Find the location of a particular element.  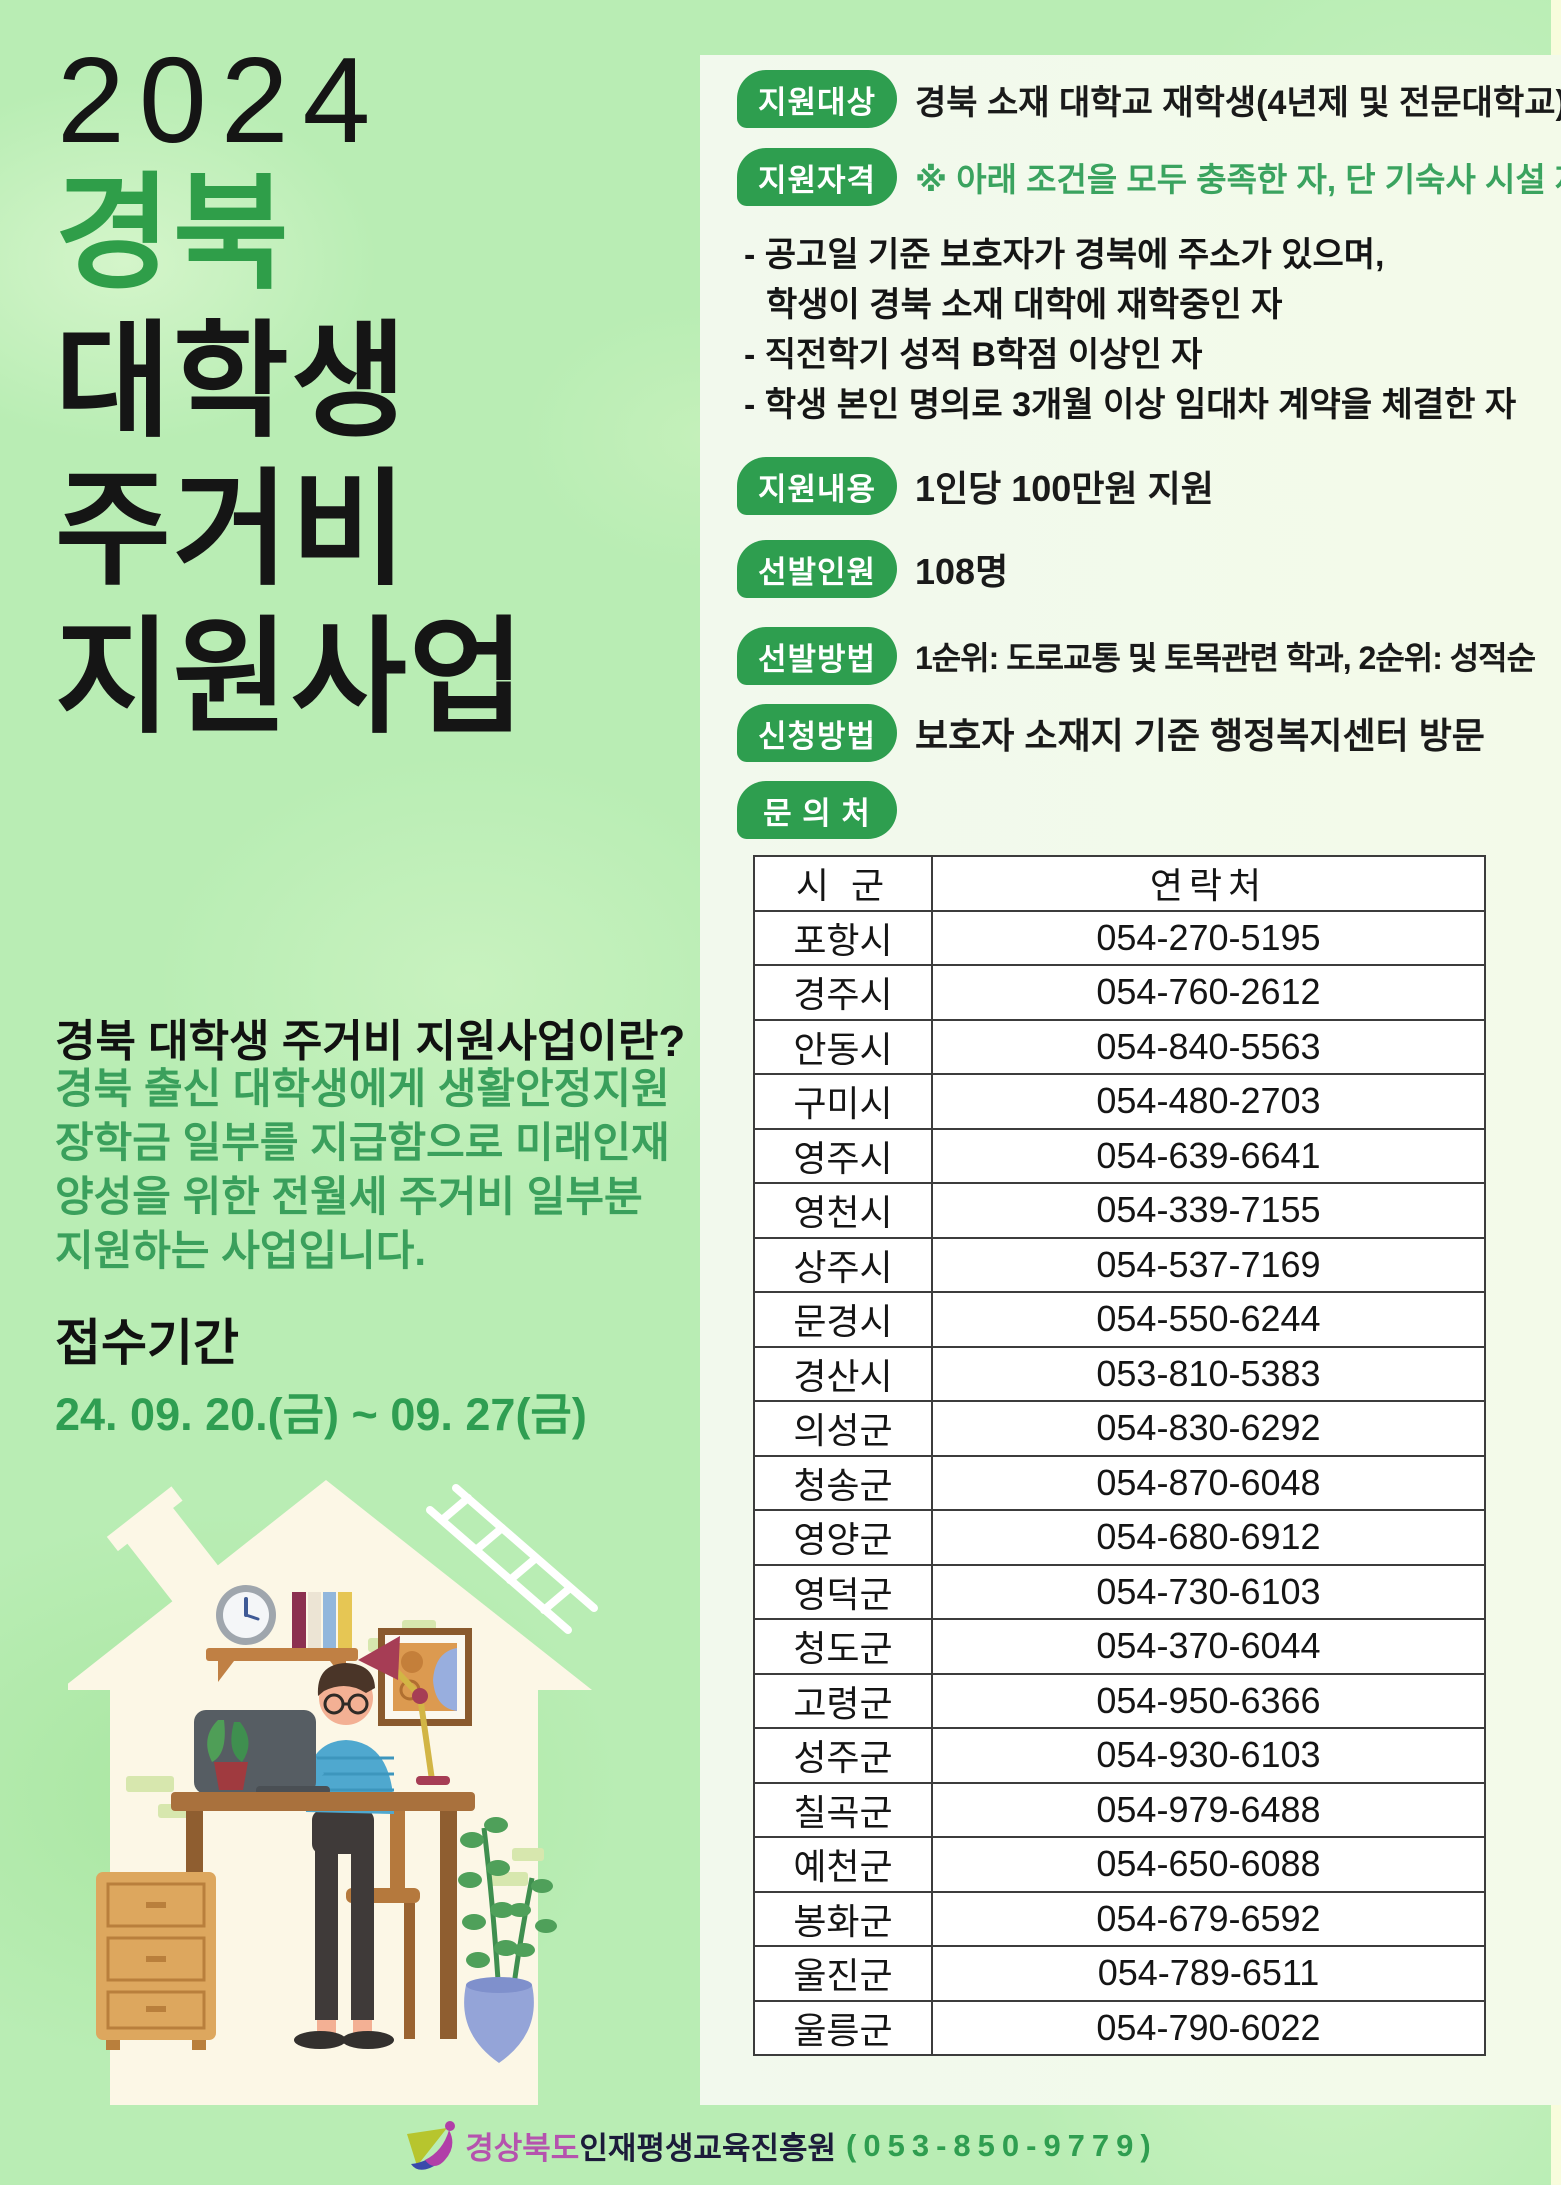

contact-row: 영양군 054-680-6912 is located at coordinates (1119, 1537).